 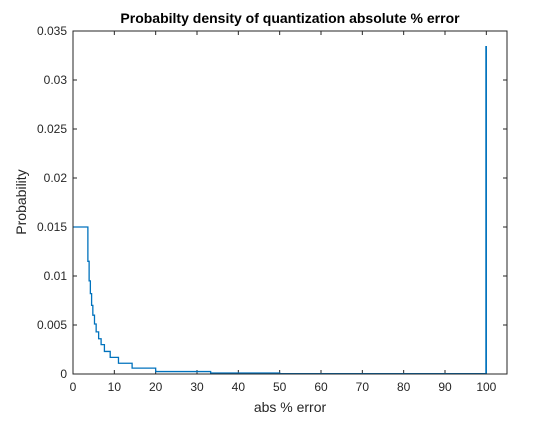 I want to click on x-tick-label-0: 0, so click(x=73, y=387).